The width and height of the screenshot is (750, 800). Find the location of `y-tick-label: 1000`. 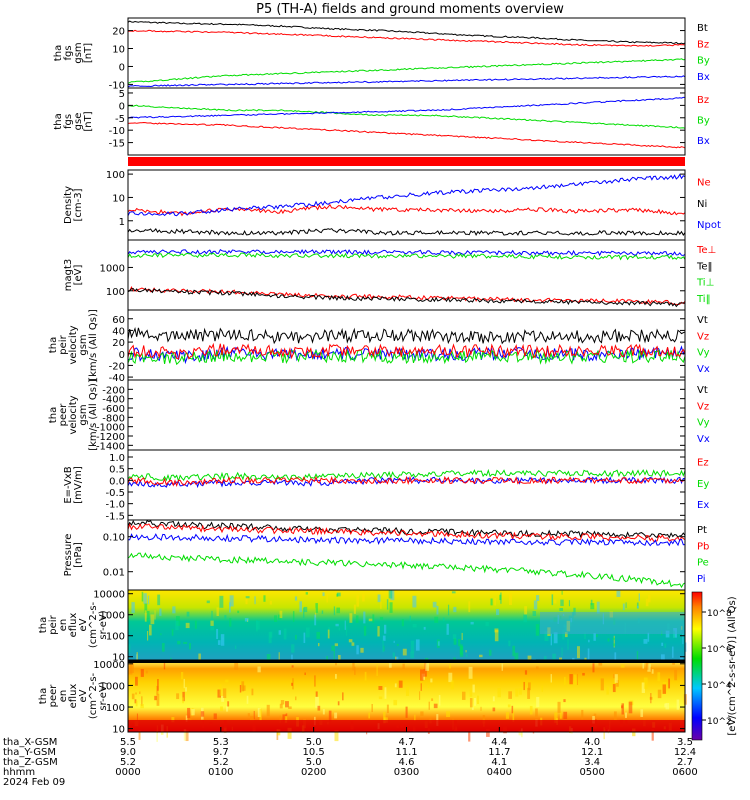

y-tick-label: 1000 is located at coordinates (112, 268).